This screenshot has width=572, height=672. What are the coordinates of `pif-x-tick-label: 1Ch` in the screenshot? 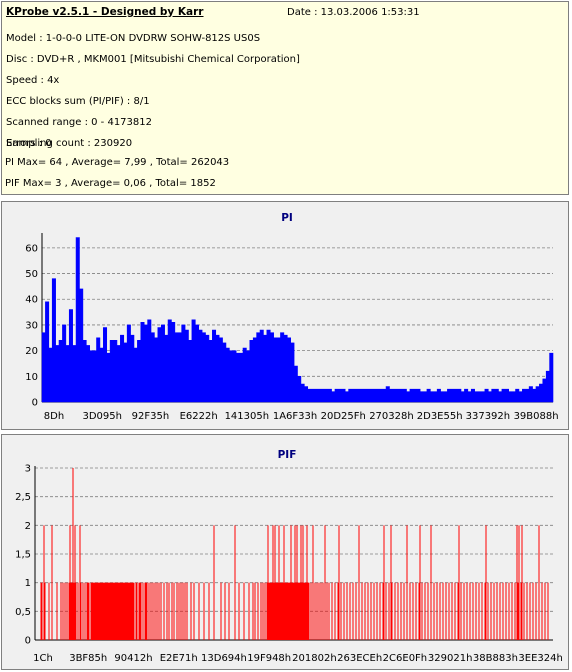 It's located at (43, 658).